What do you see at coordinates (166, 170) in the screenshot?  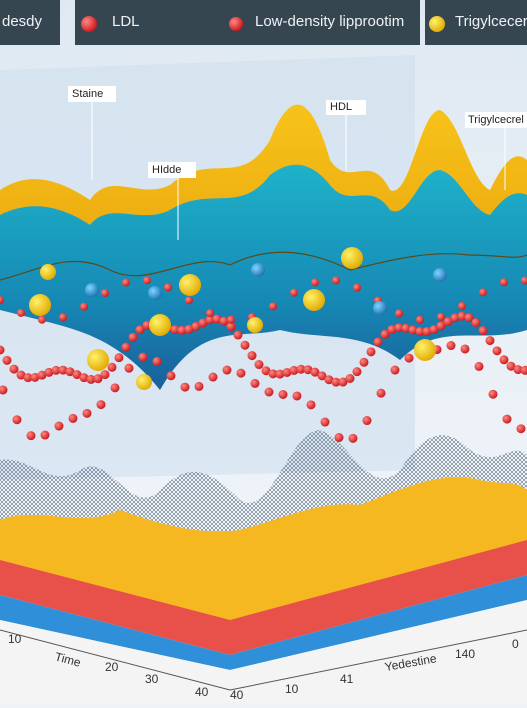 I see `callout: HIdde` at bounding box center [166, 170].